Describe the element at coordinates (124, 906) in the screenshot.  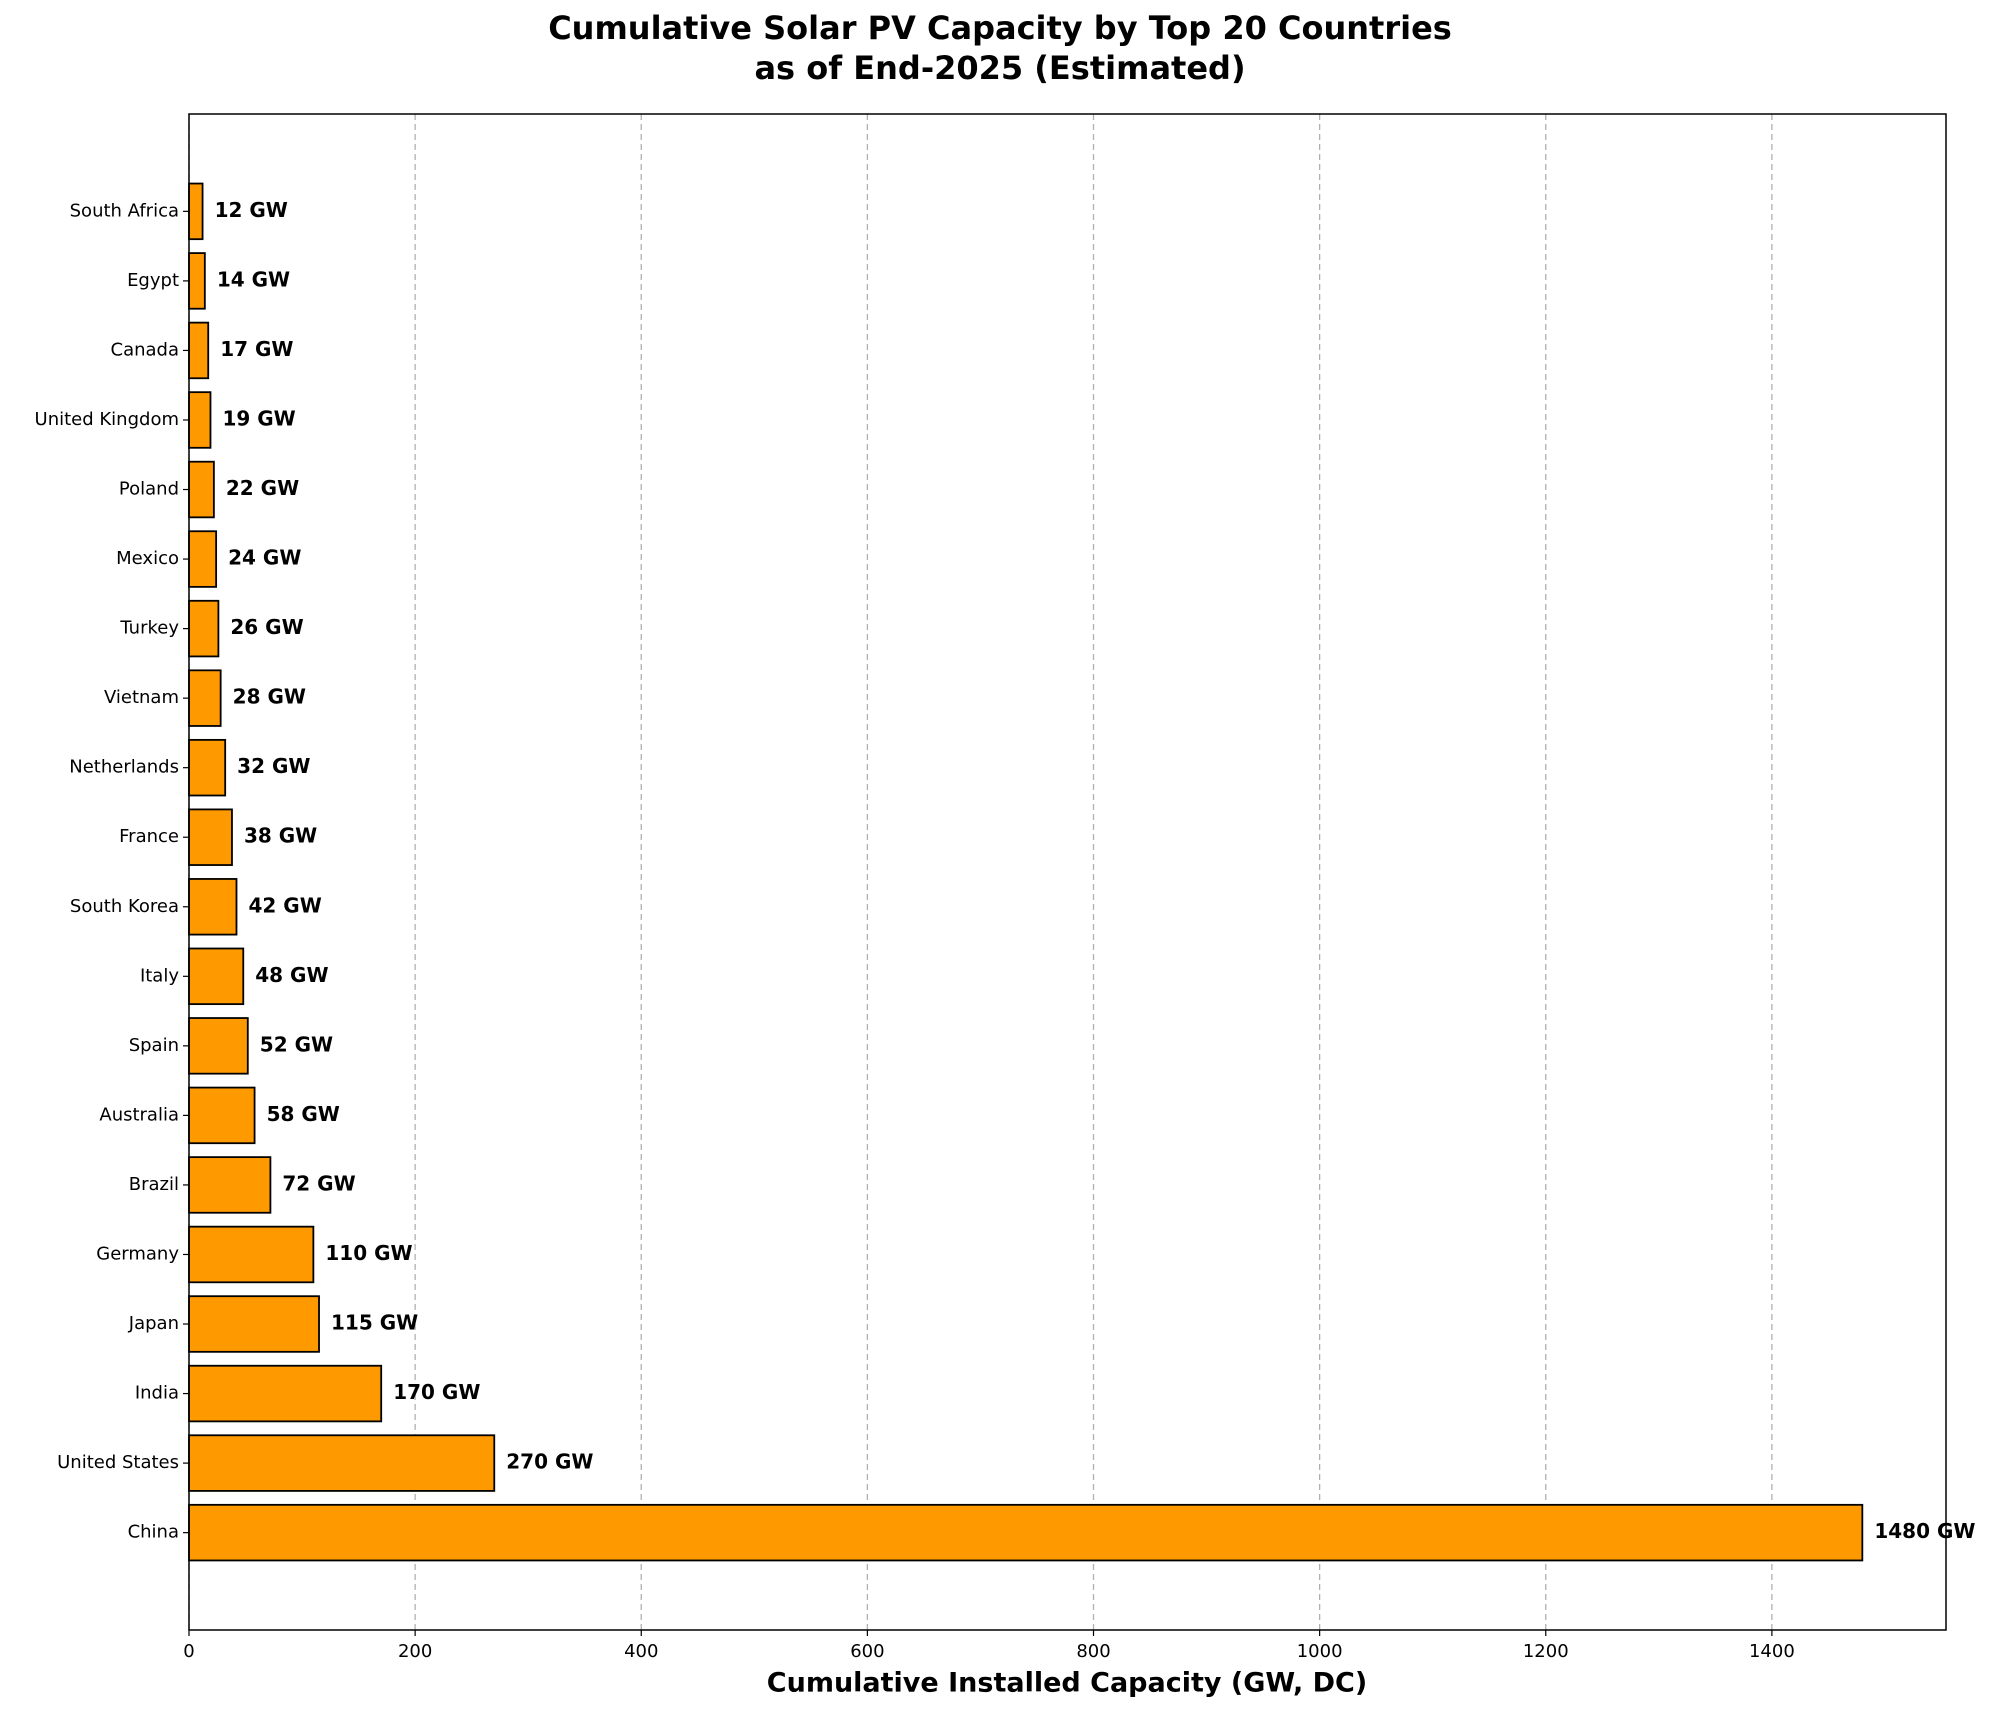
I see `y-tick-label: South Korea` at that location.